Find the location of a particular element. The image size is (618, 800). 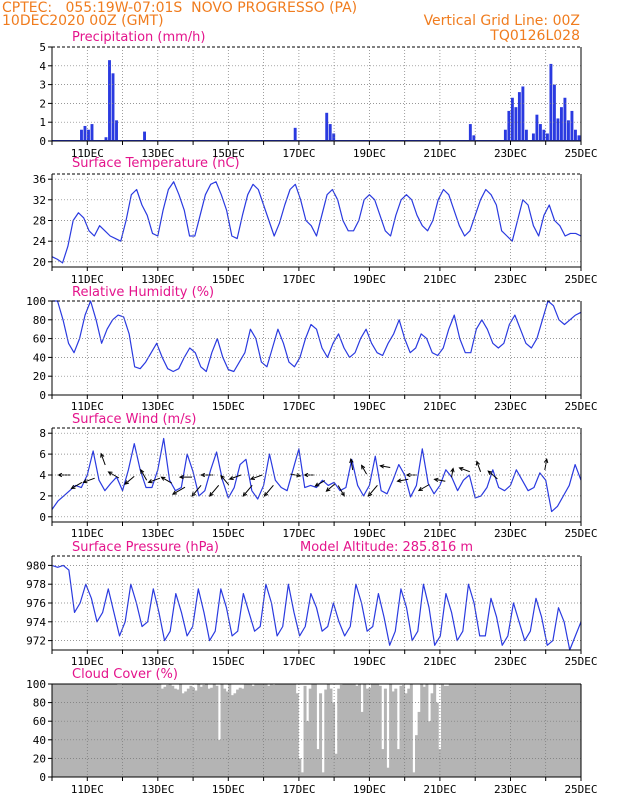

y-tick-label: 100 is located at coordinates (36, 301).